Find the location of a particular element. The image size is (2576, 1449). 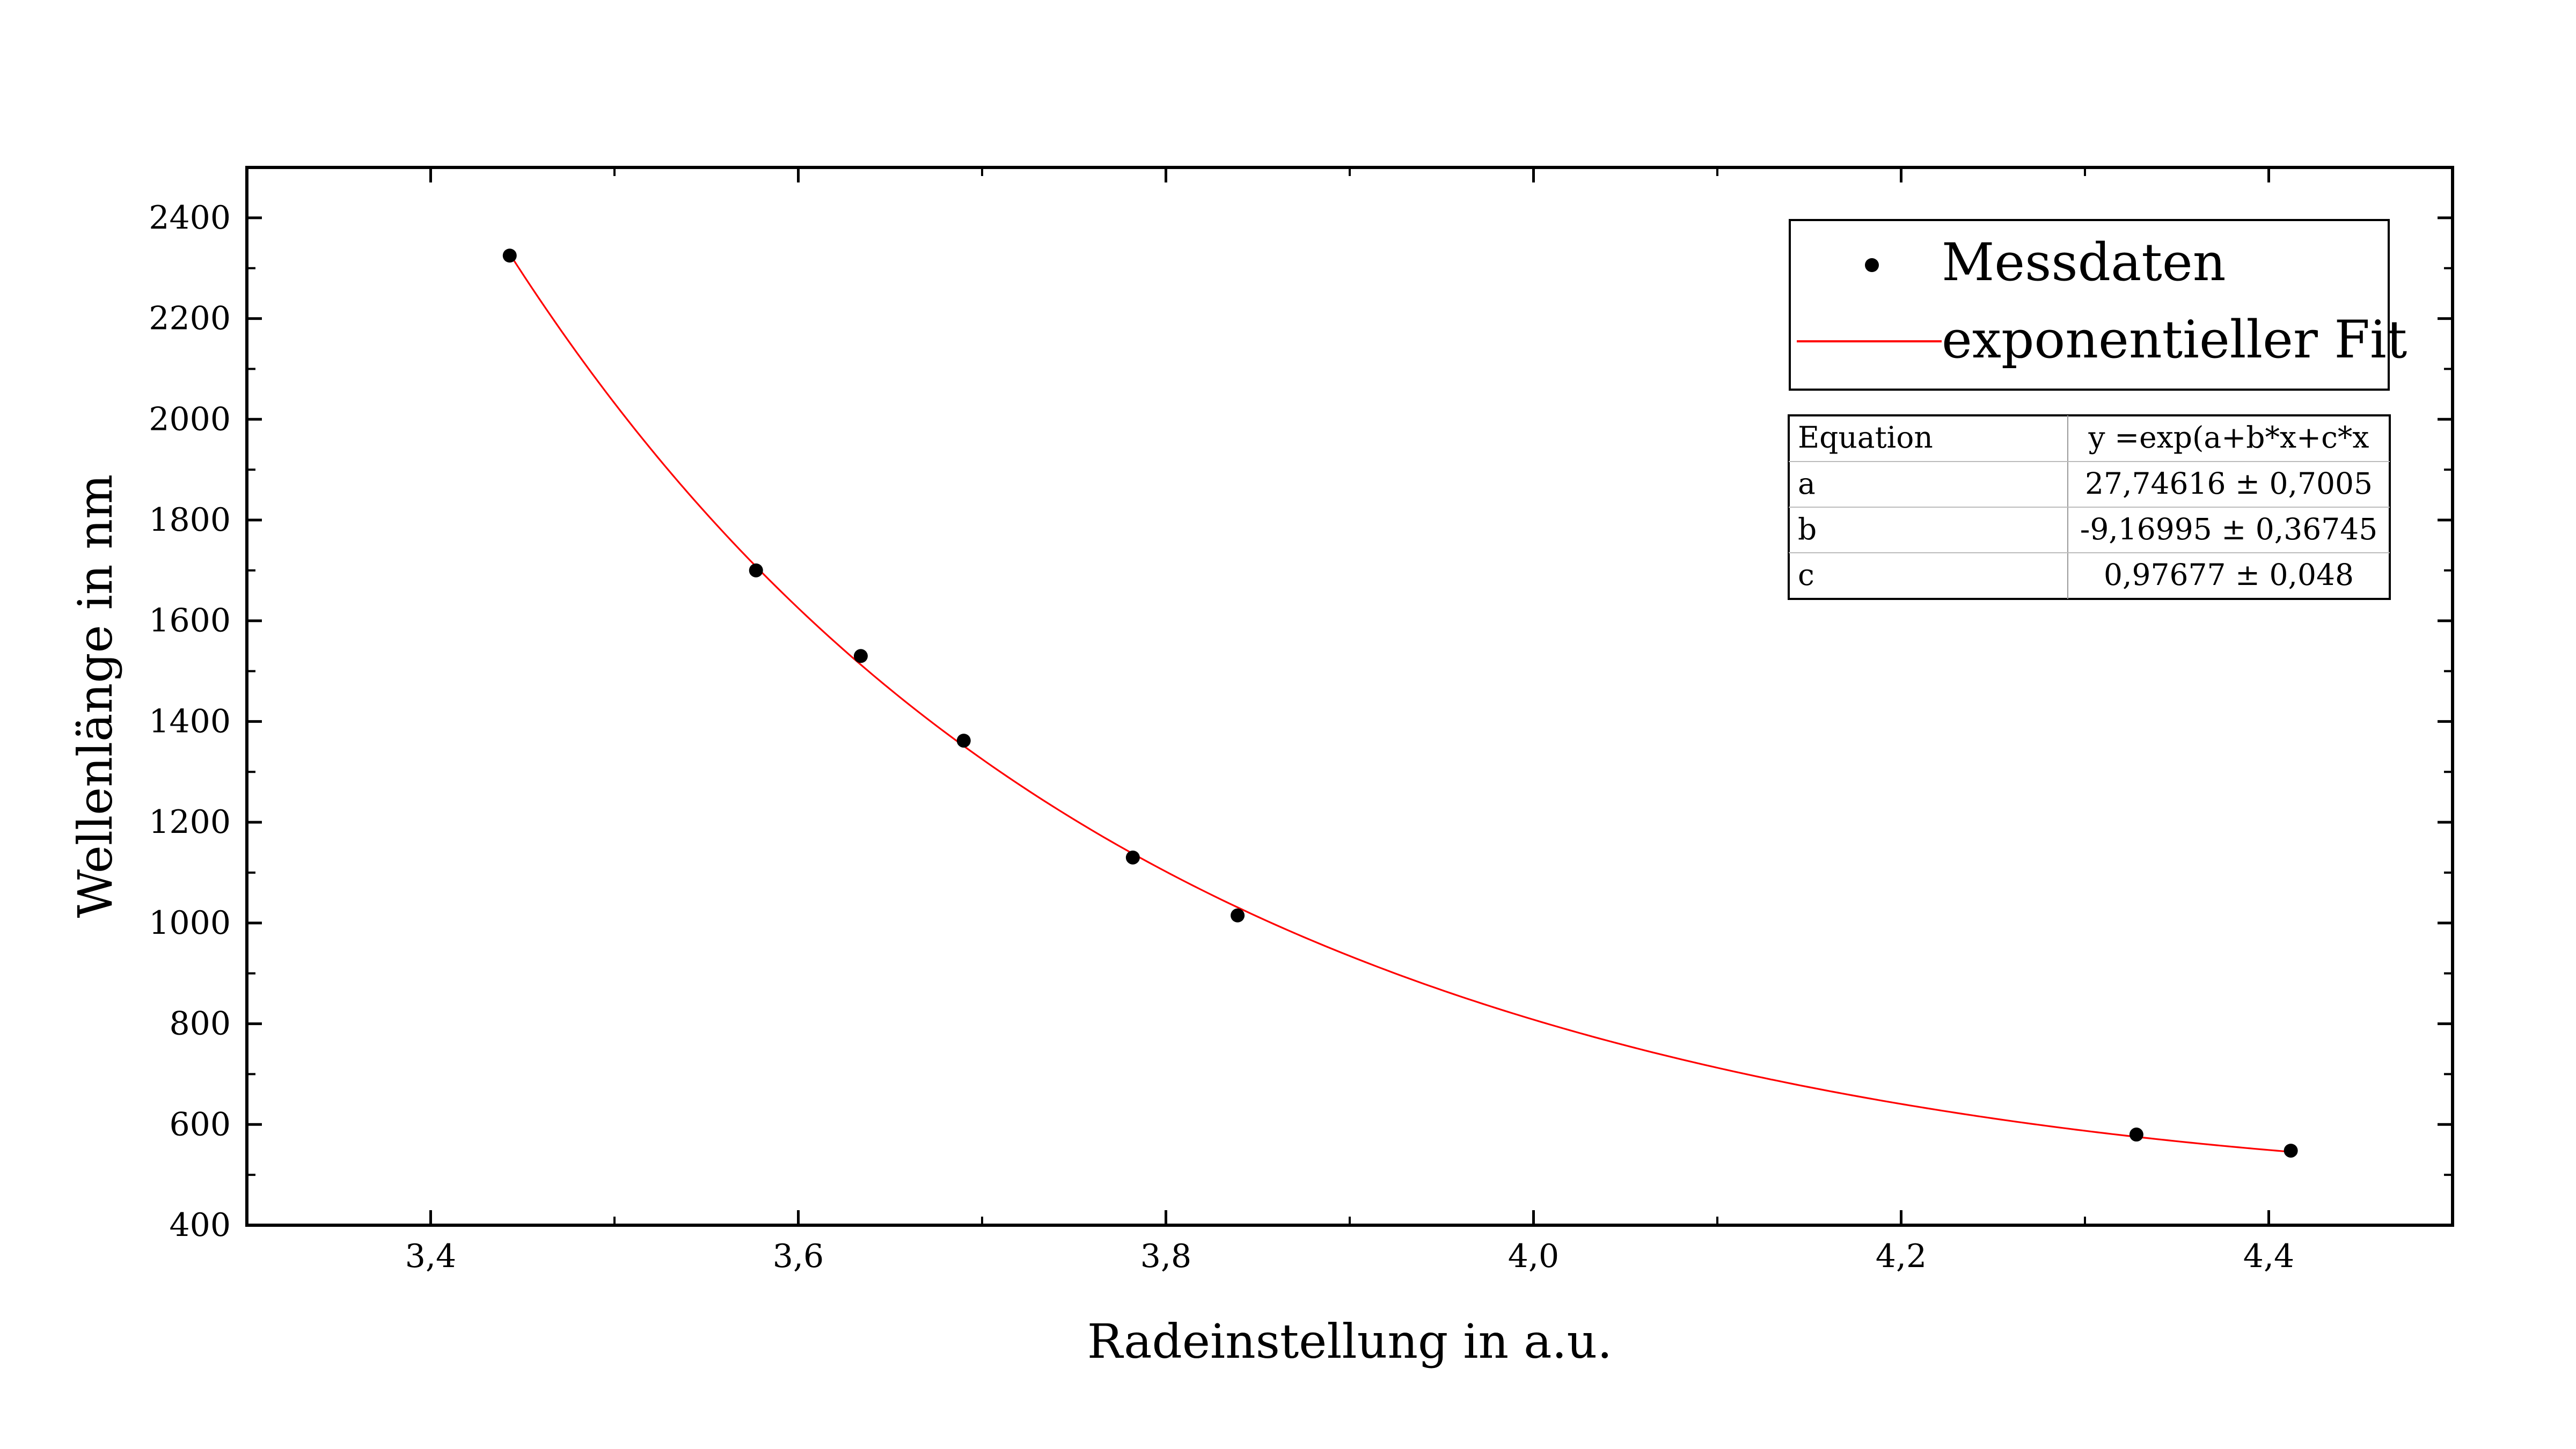

x-tick-label: 4,2 is located at coordinates (1901, 1256).